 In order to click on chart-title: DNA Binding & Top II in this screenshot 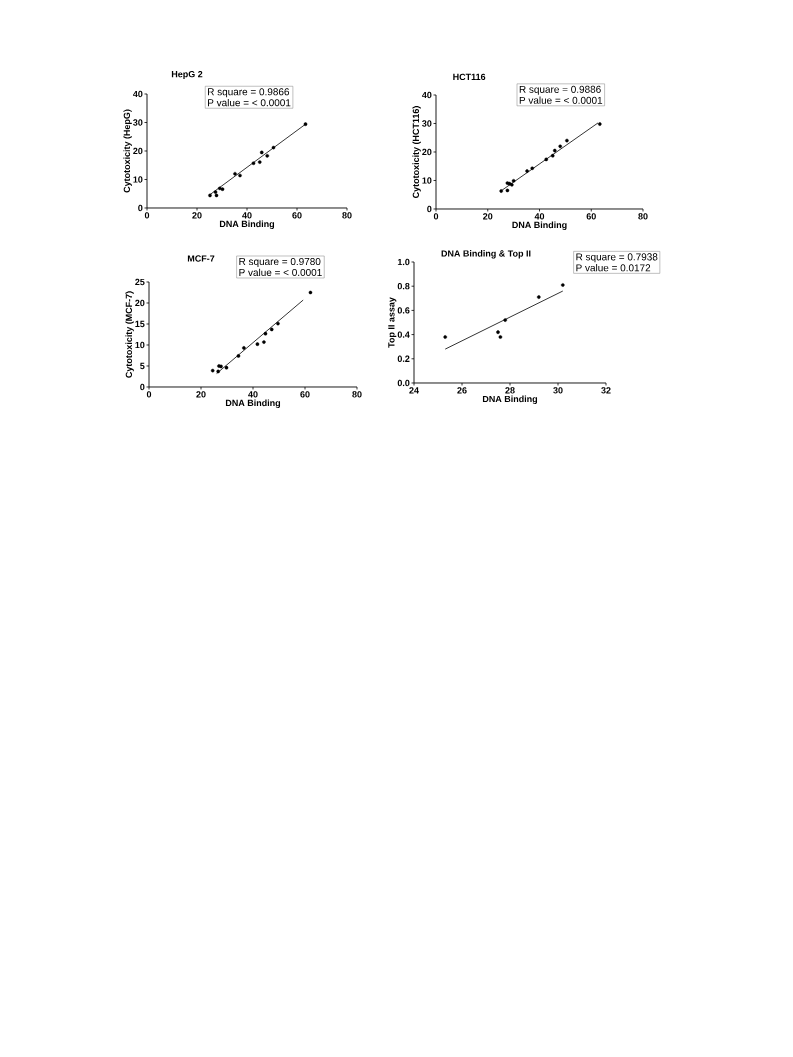, I will do `click(486, 254)`.